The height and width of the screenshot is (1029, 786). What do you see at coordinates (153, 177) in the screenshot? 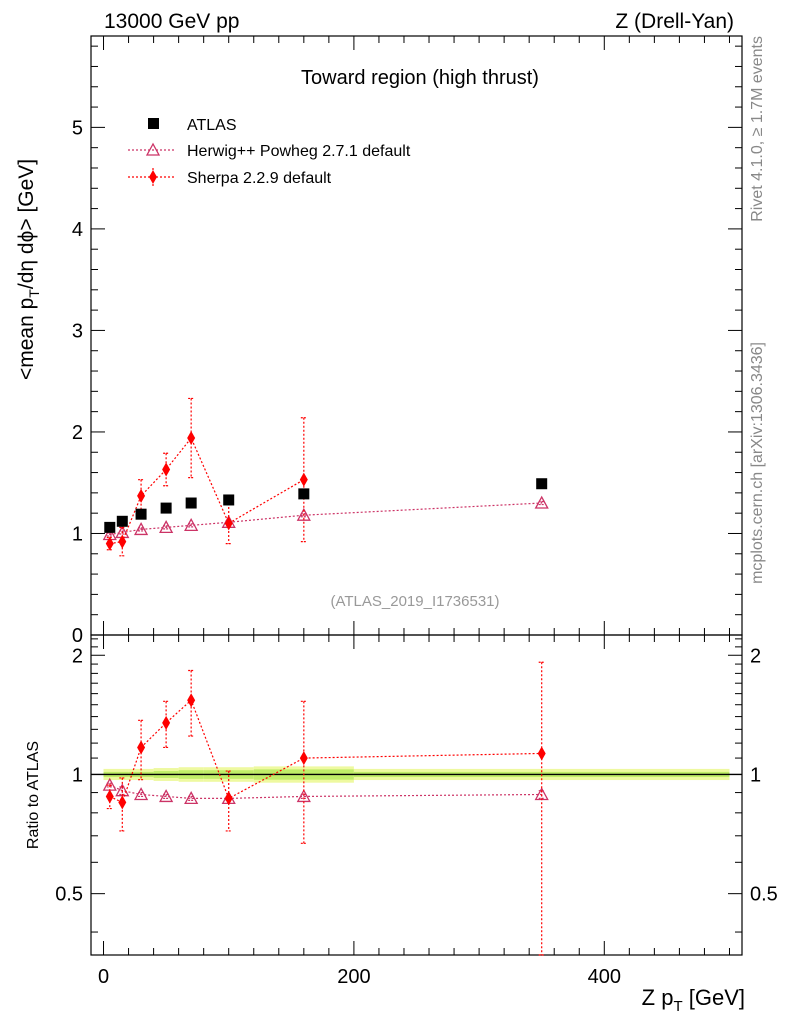
I see `legend-marker-sherpa` at bounding box center [153, 177].